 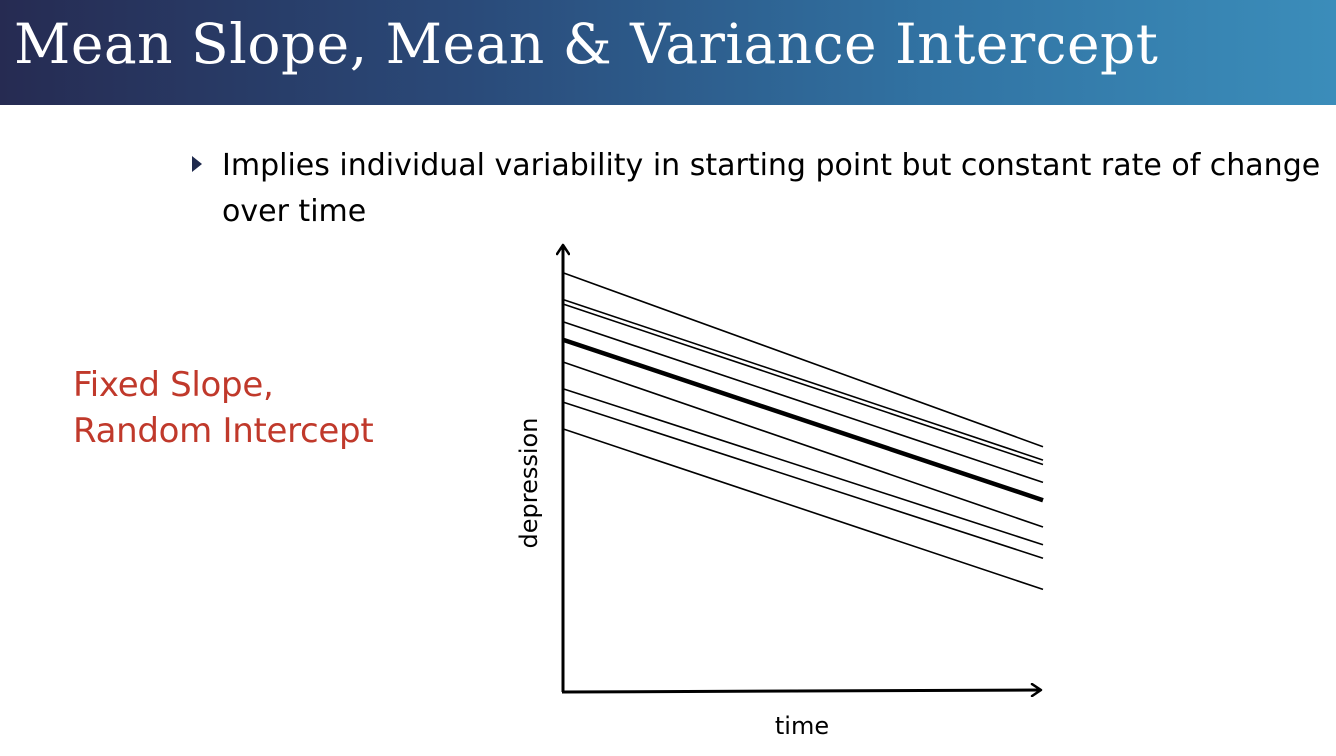 I want to click on y-axis-label: depression, so click(x=529, y=483).